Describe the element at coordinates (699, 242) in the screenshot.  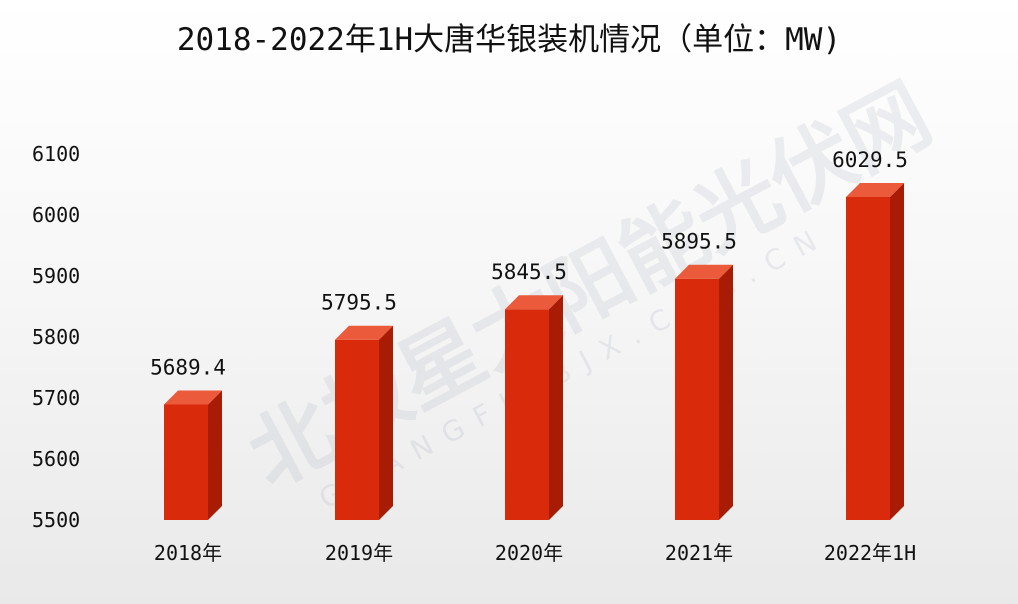
I see `data-label: 5895.5` at that location.